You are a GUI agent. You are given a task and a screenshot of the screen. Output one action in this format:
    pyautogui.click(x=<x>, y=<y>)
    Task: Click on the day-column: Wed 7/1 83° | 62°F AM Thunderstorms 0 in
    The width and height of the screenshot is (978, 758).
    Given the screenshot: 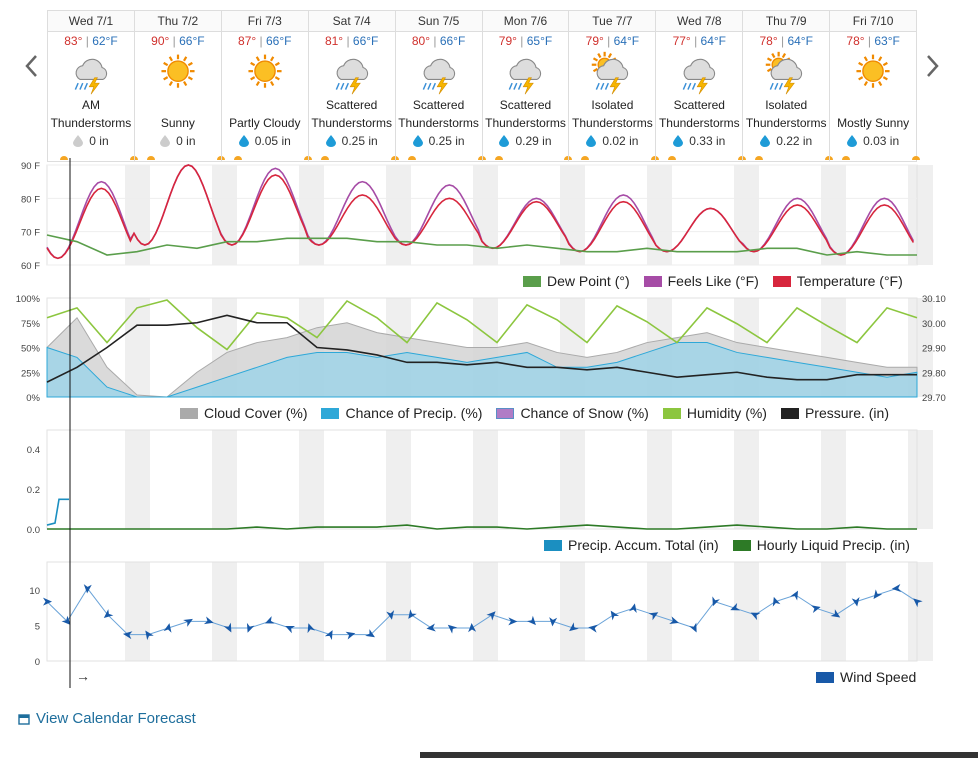 What is the action you would take?
    pyautogui.click(x=92, y=86)
    